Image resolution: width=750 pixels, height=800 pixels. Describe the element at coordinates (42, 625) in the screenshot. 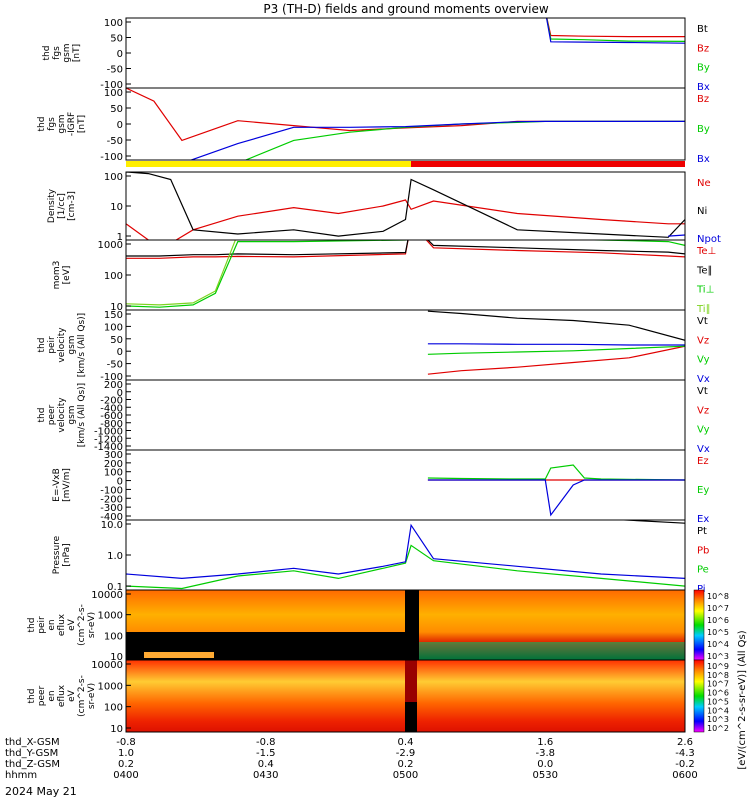

I see `y-axis-label: peir` at that location.